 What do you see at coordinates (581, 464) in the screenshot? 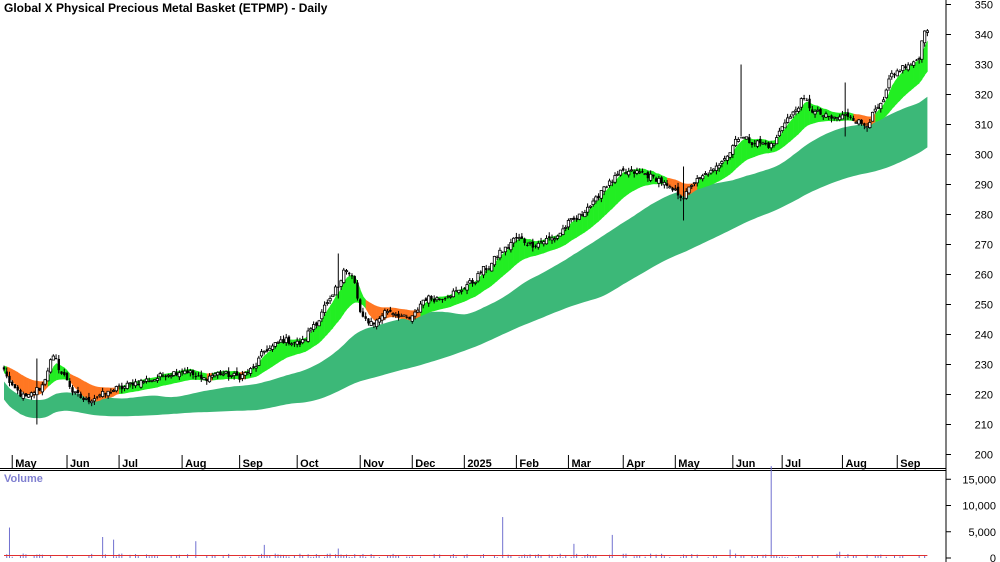
I see `month-tick-label: Mar` at bounding box center [581, 464].